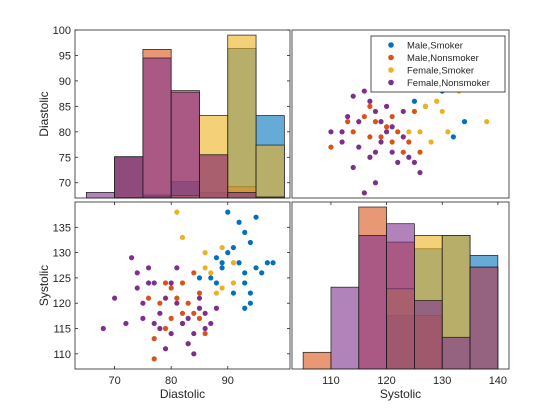 The width and height of the screenshot is (560, 420). What do you see at coordinates (182, 394) in the screenshot?
I see `x-axis-label: Diastolic` at bounding box center [182, 394].